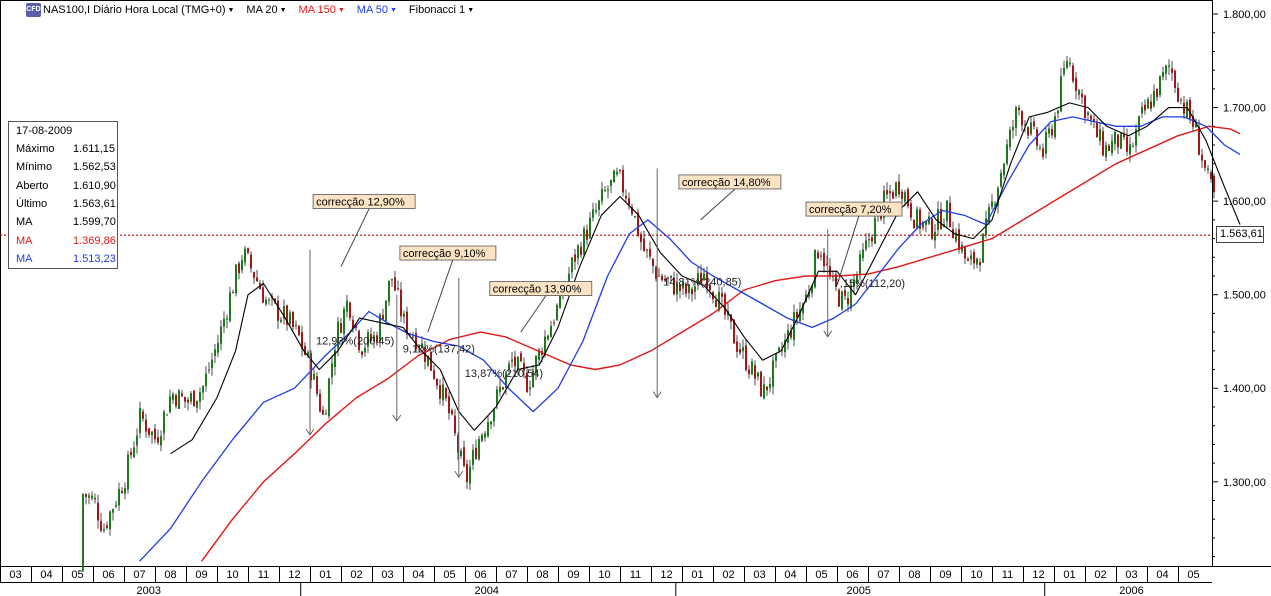 This screenshot has width=1271, height=596. What do you see at coordinates (266, 10) in the screenshot?
I see `ma20-indicator: MA 20 ▼` at bounding box center [266, 10].